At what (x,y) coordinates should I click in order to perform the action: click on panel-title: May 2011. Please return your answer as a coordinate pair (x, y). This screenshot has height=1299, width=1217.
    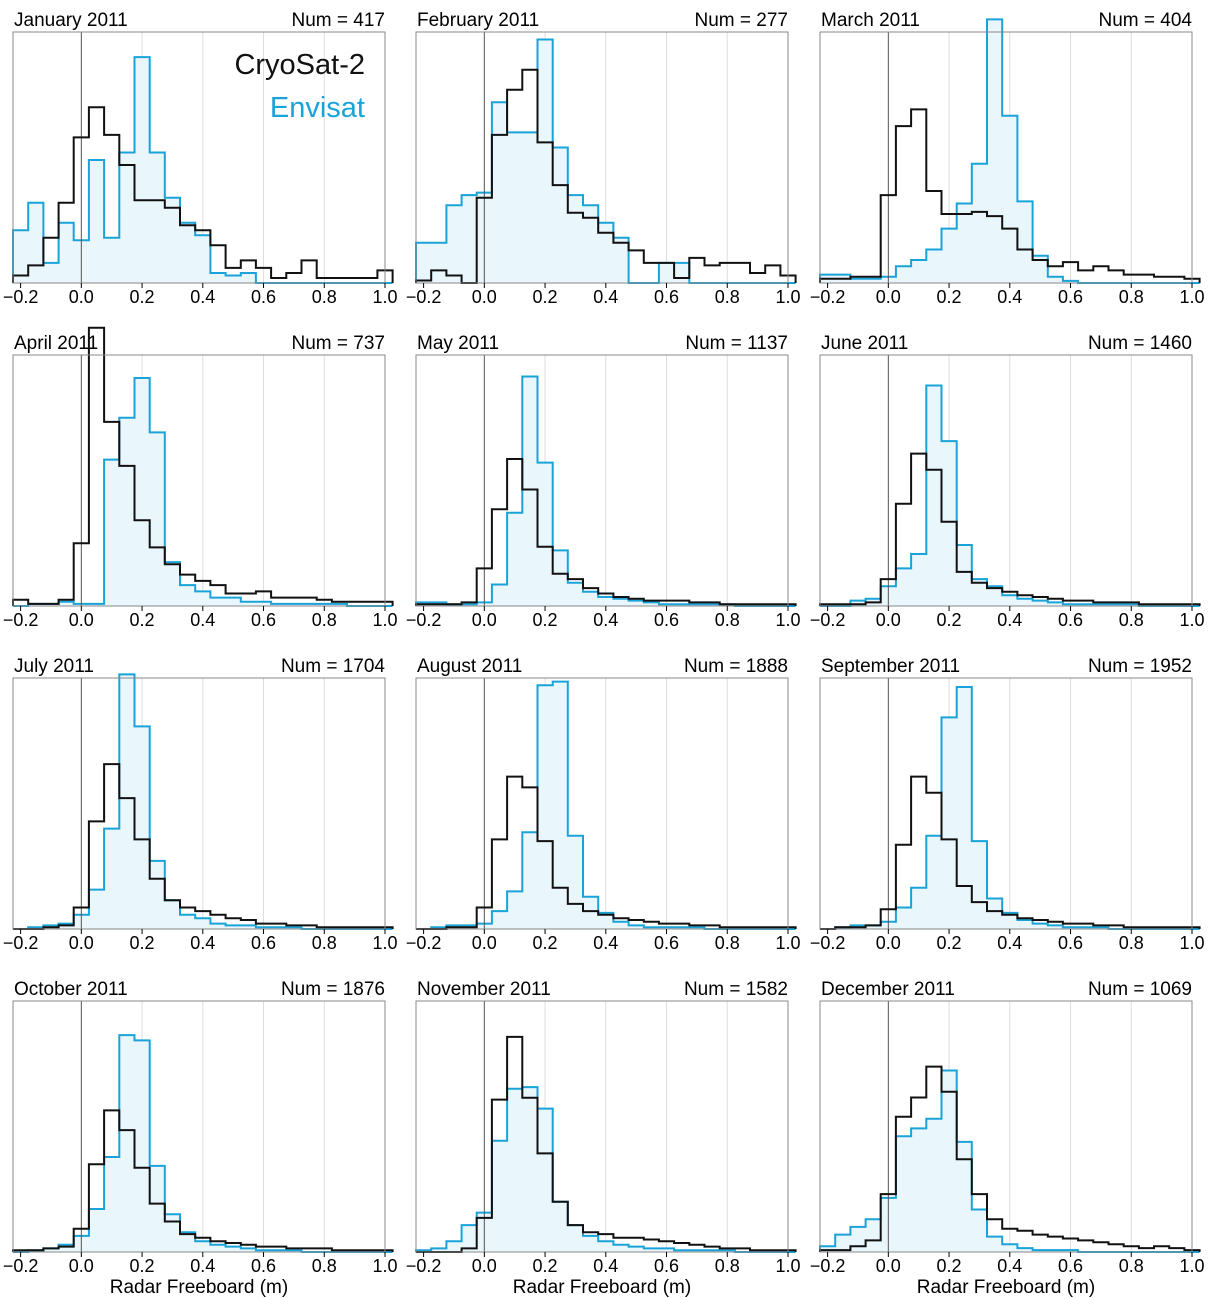
    Looking at the image, I should click on (458, 343).